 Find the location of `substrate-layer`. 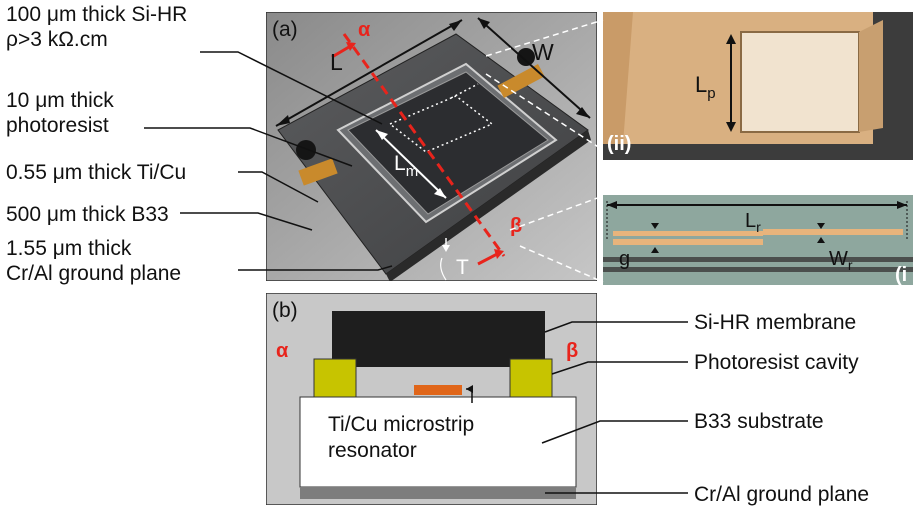

substrate-layer is located at coordinates (438, 442).